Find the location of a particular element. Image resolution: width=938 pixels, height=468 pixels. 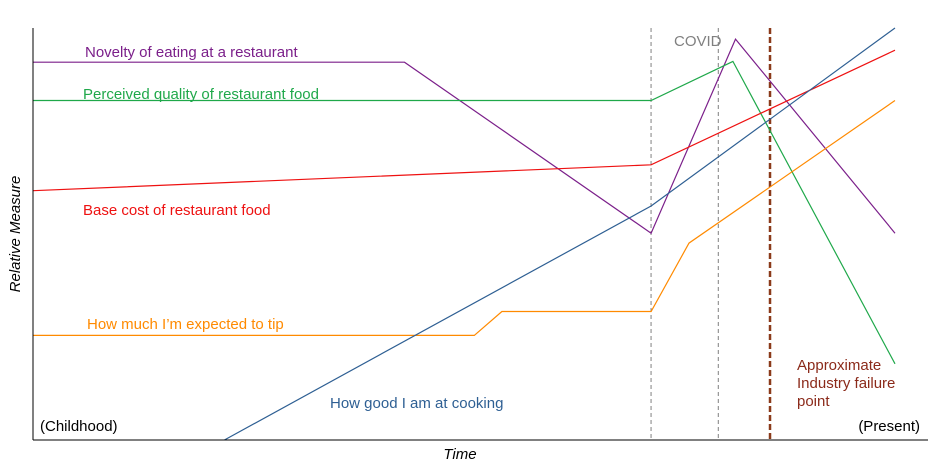

series-label-cooking: How good I am at cooking is located at coordinates (416, 403).